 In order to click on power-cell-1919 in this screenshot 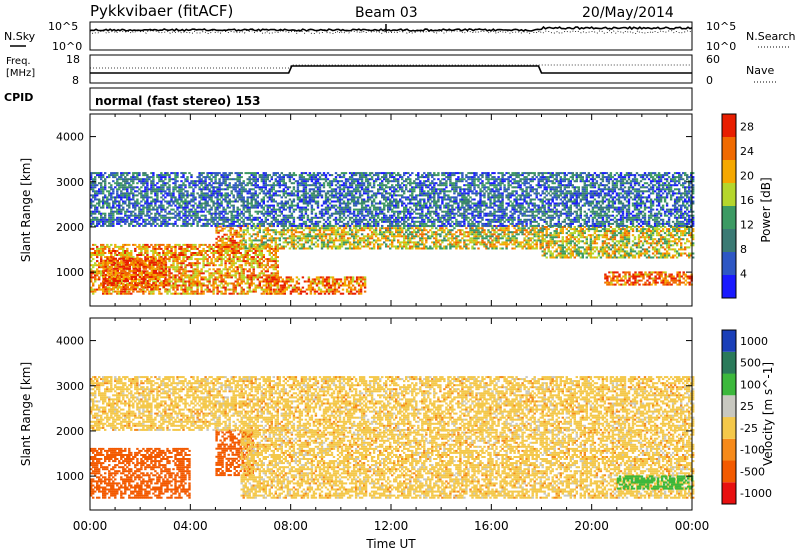, I will do `click(226, 242)`.